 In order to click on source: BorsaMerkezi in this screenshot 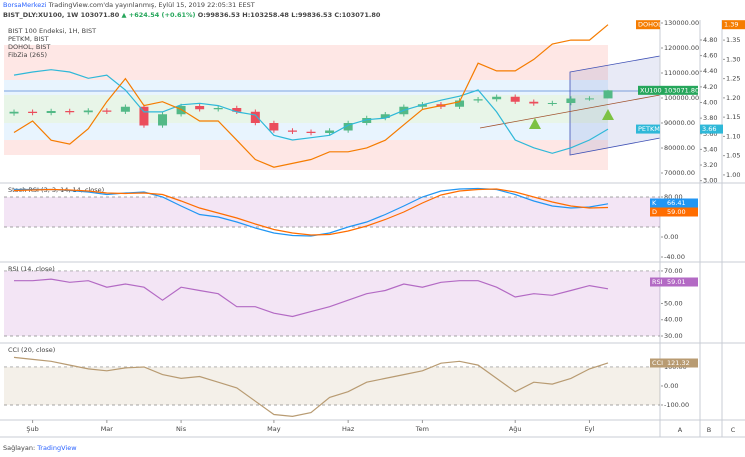, I will do `click(25, 5)`.